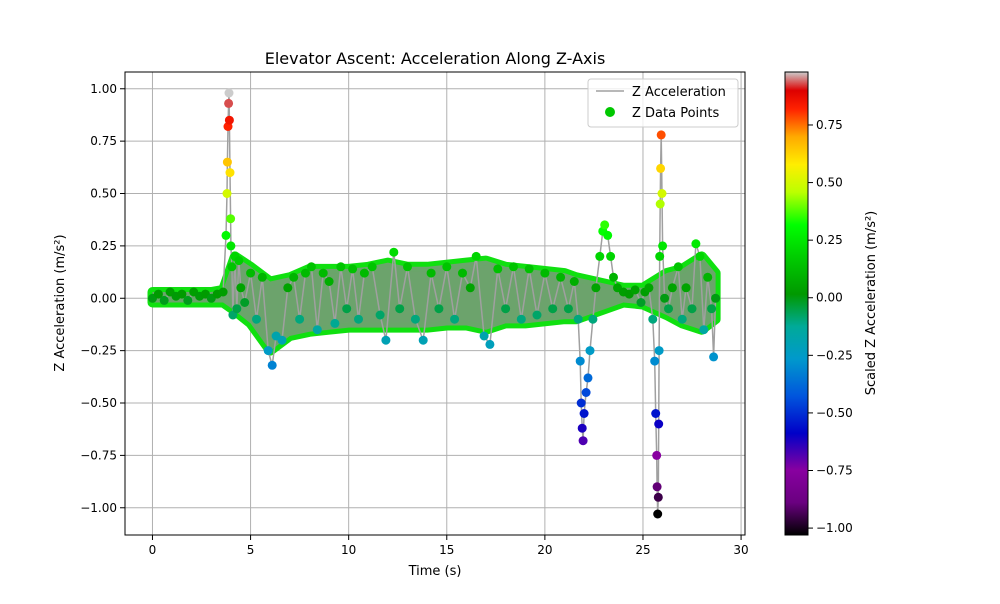 This screenshot has height=604, width=1000. I want to click on legend-entry-points: Z Data Points, so click(675, 113).